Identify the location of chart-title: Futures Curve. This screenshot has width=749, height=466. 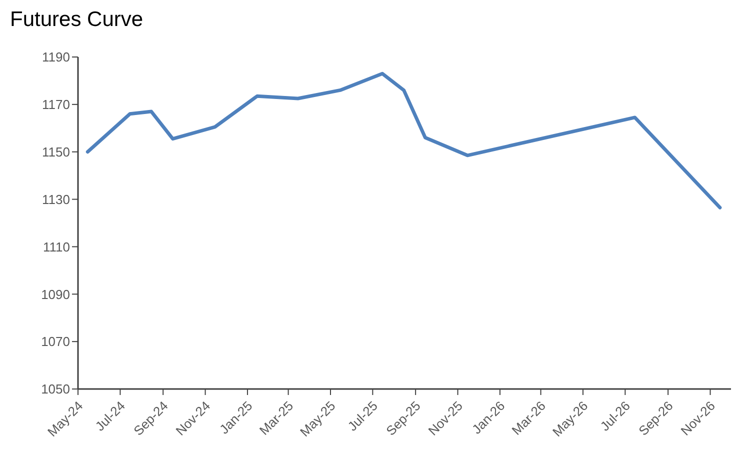
(77, 20).